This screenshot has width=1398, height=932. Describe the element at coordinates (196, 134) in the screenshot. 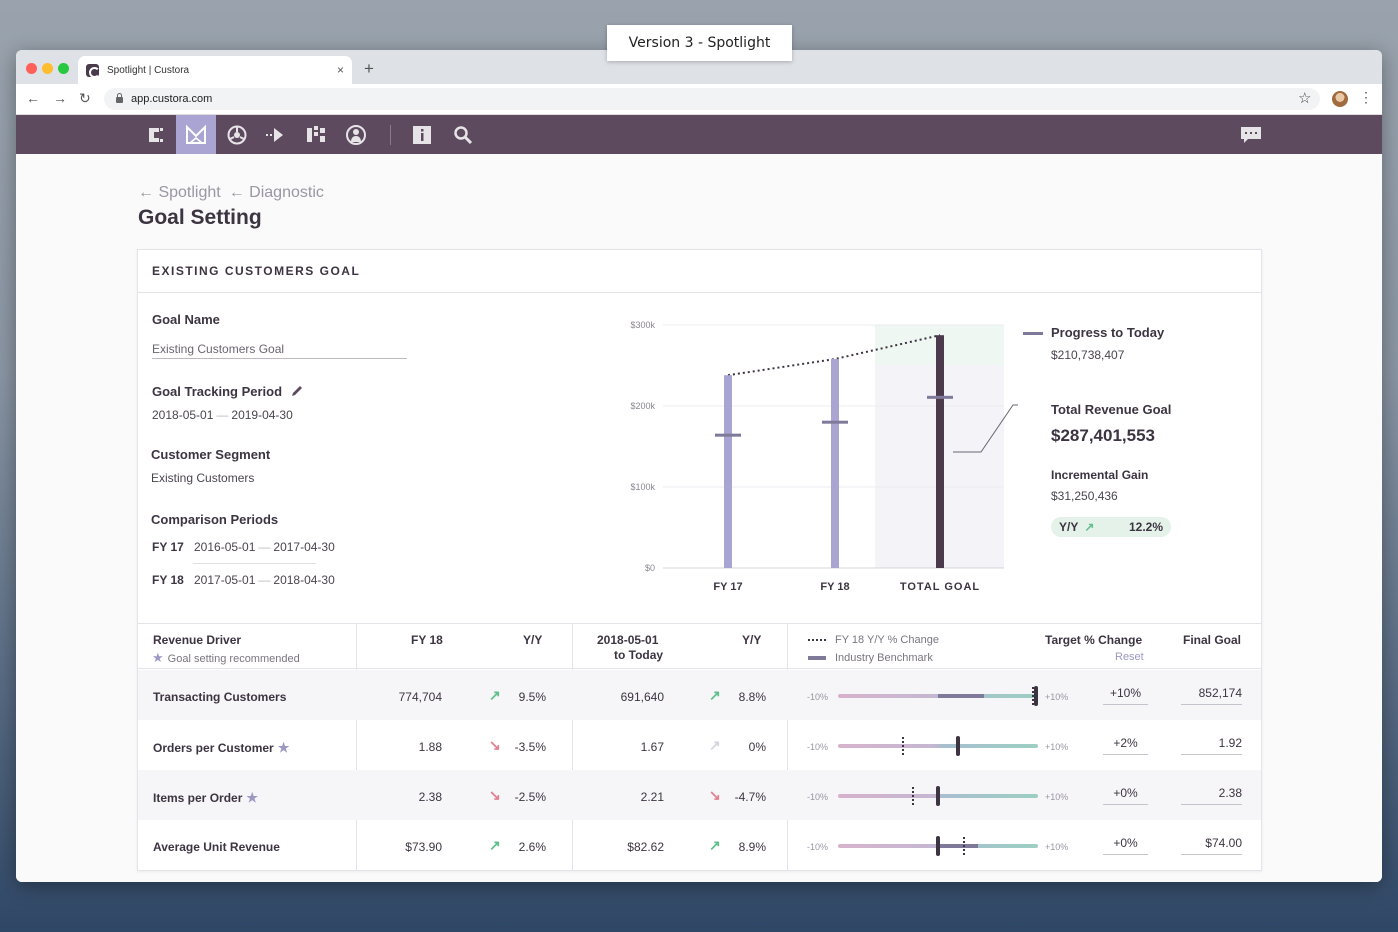

I see `spotlight-icon` at that location.